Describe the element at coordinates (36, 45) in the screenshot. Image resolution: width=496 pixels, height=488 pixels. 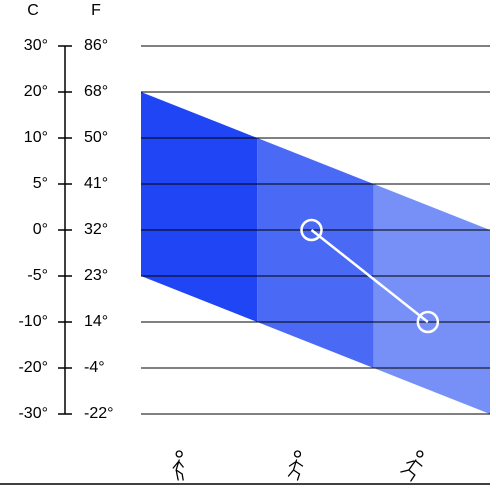
I see `y-tick-label: 30°` at that location.